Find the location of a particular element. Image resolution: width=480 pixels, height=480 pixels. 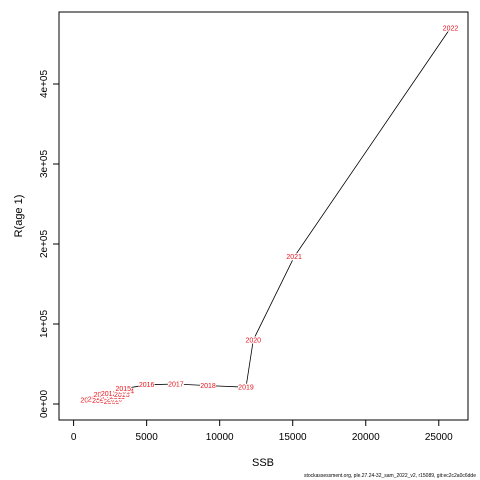

point-label: 2021 is located at coordinates (294, 257).